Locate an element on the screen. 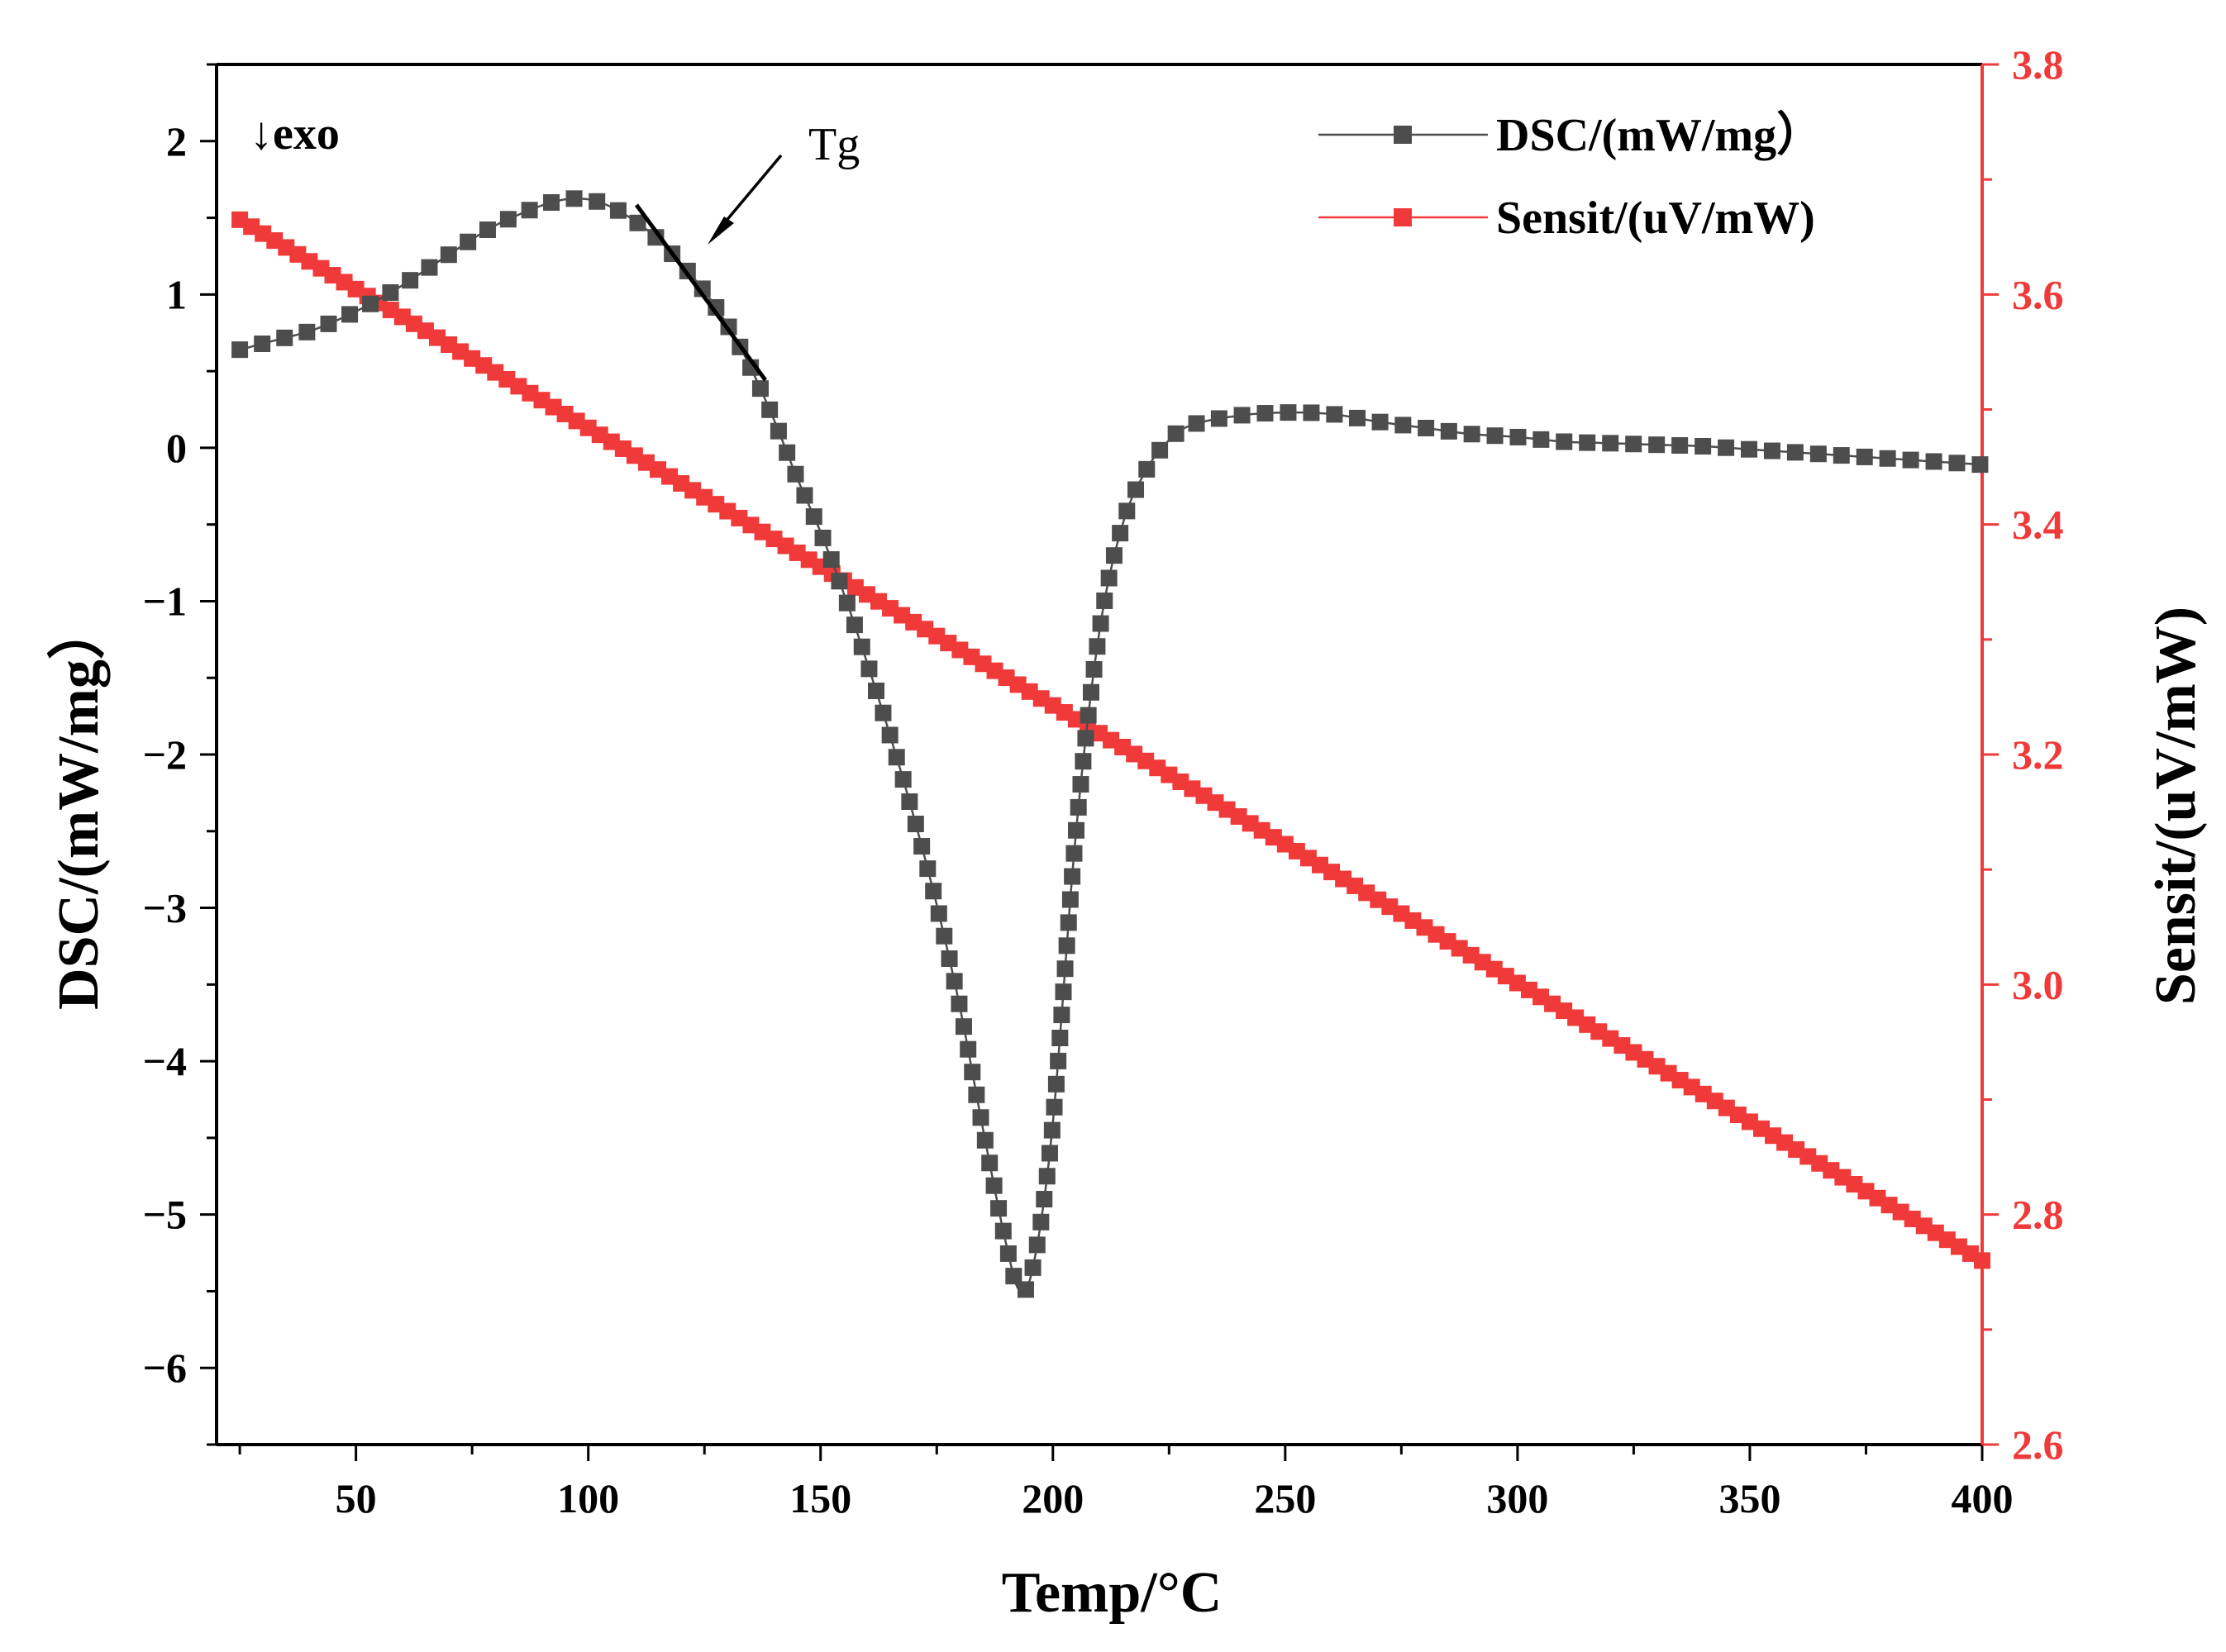  exo-label: ↓exo is located at coordinates (295, 133).